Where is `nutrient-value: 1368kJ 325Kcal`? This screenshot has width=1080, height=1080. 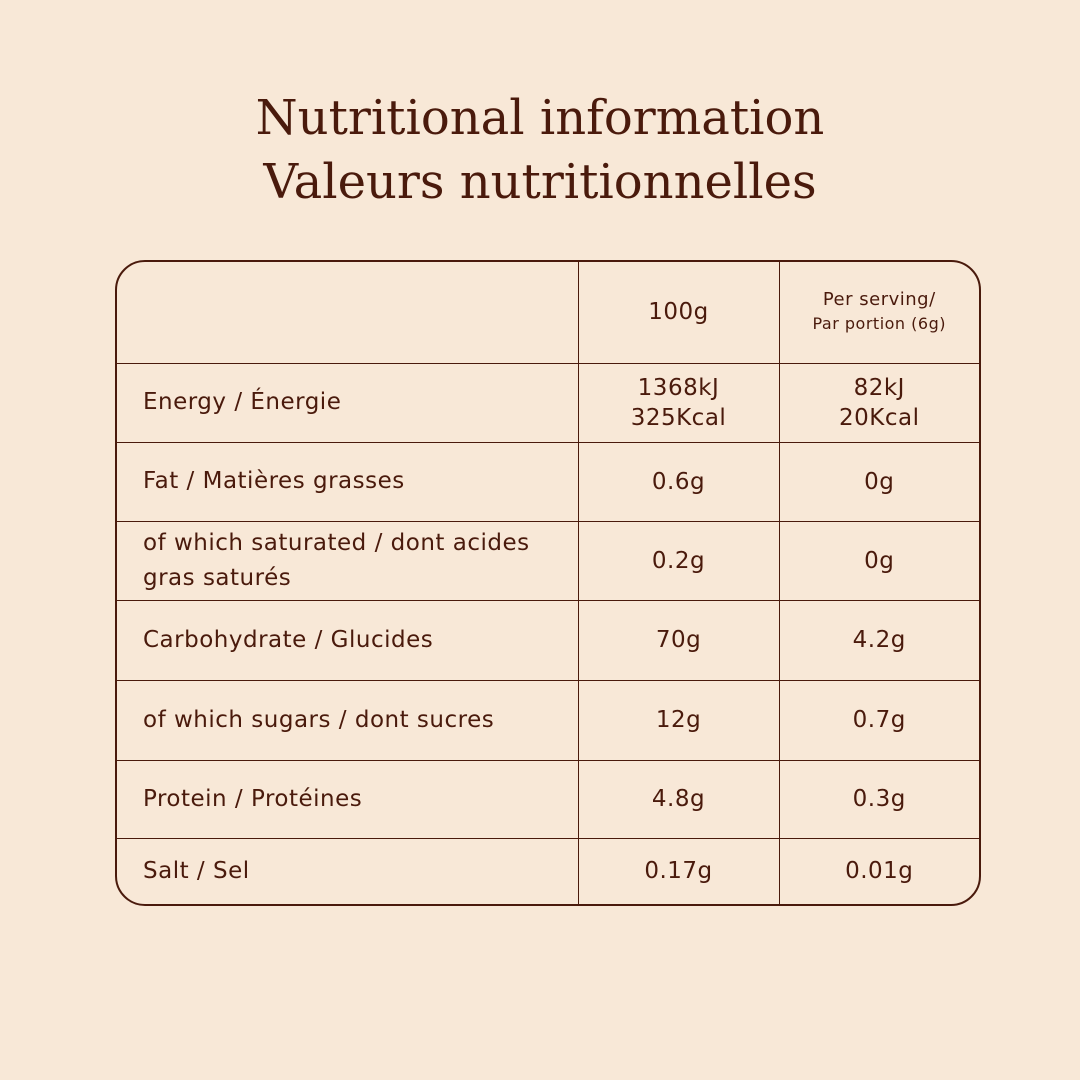 nutrient-value: 1368kJ 325Kcal is located at coordinates (678, 402).